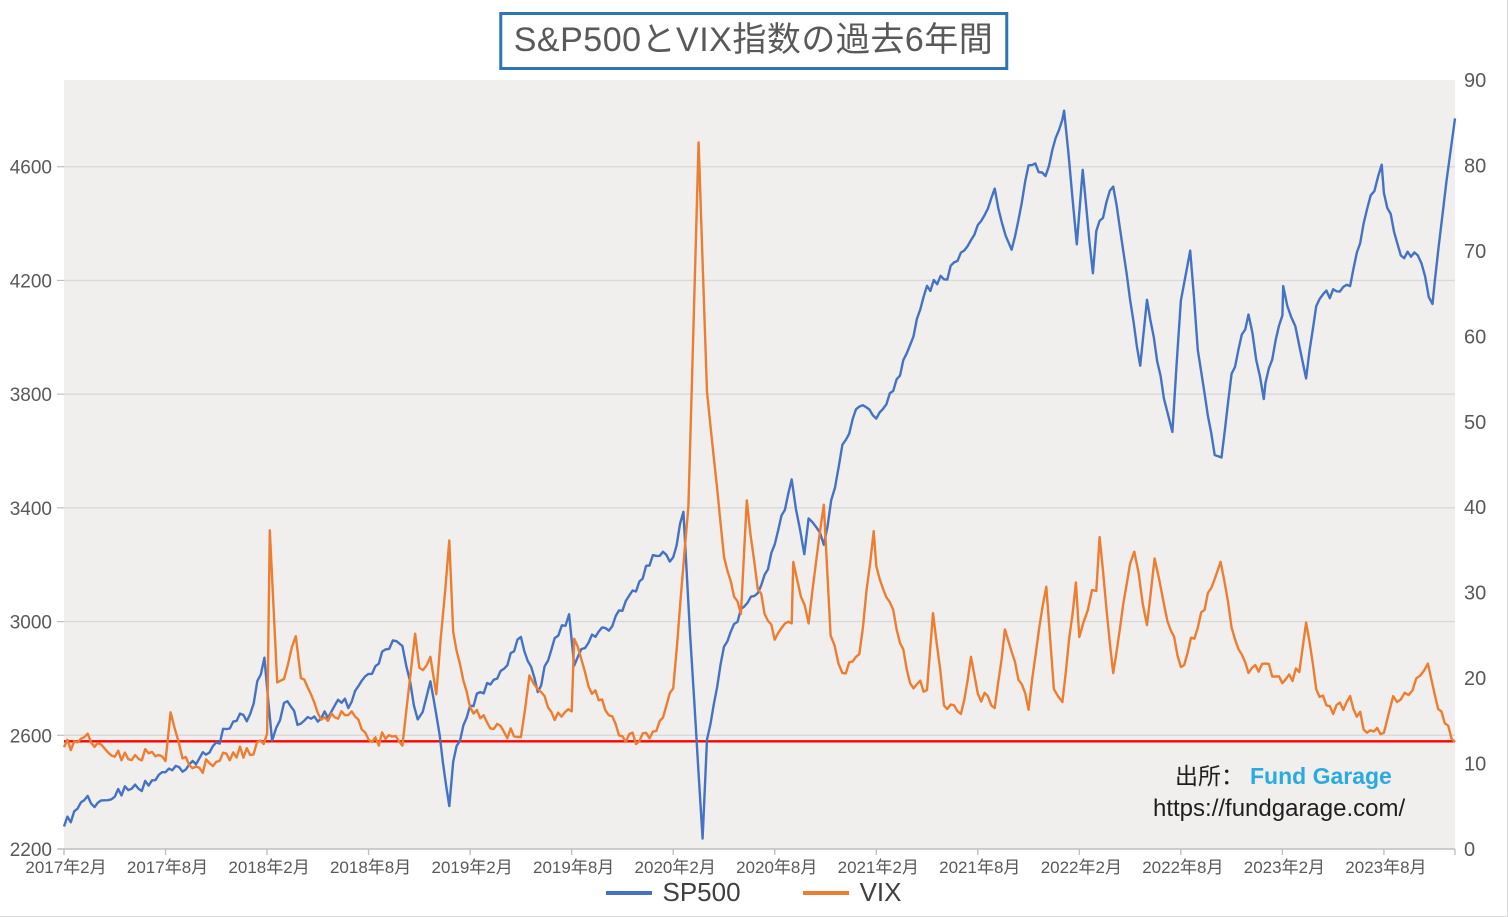 This screenshot has width=1508, height=917. I want to click on x-tick-label: 2018年8月, so click(370, 867).